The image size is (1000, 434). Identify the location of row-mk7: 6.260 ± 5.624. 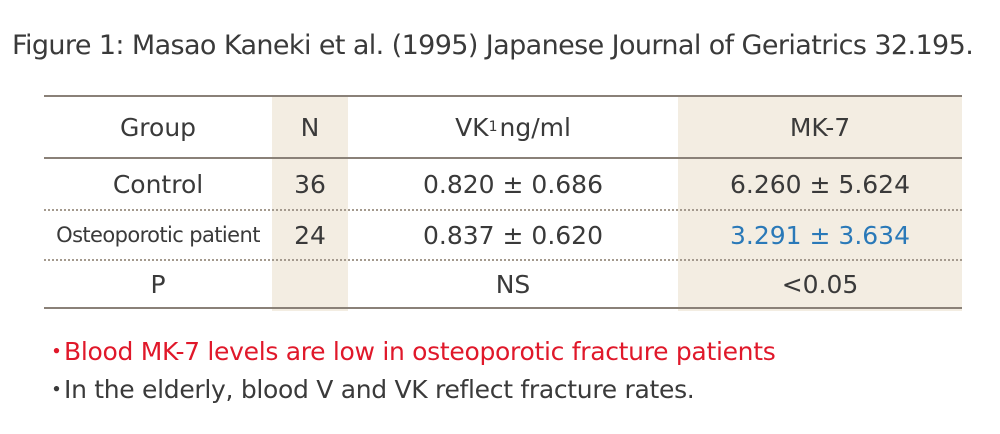
(820, 184).